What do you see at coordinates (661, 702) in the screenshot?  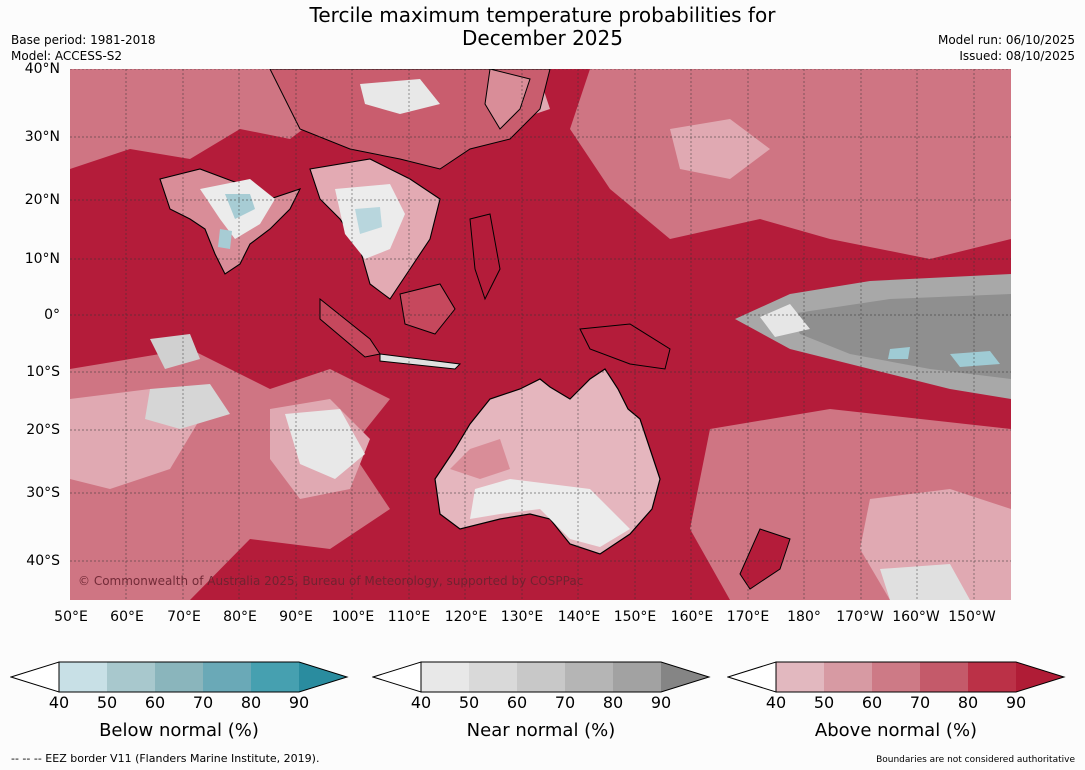 I see `near-tick-90: 90` at bounding box center [661, 702].